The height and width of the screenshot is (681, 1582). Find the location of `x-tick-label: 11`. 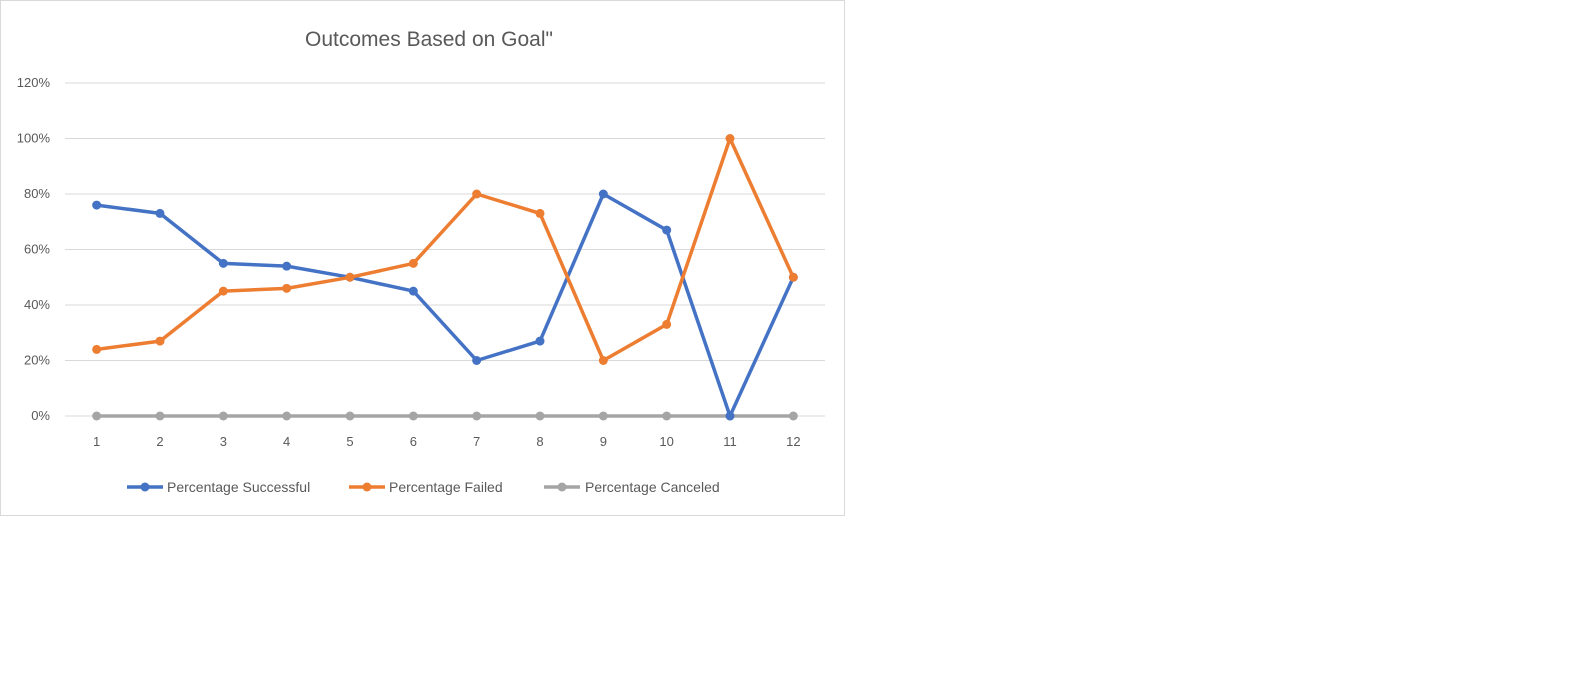

x-tick-label: 11 is located at coordinates (730, 441).